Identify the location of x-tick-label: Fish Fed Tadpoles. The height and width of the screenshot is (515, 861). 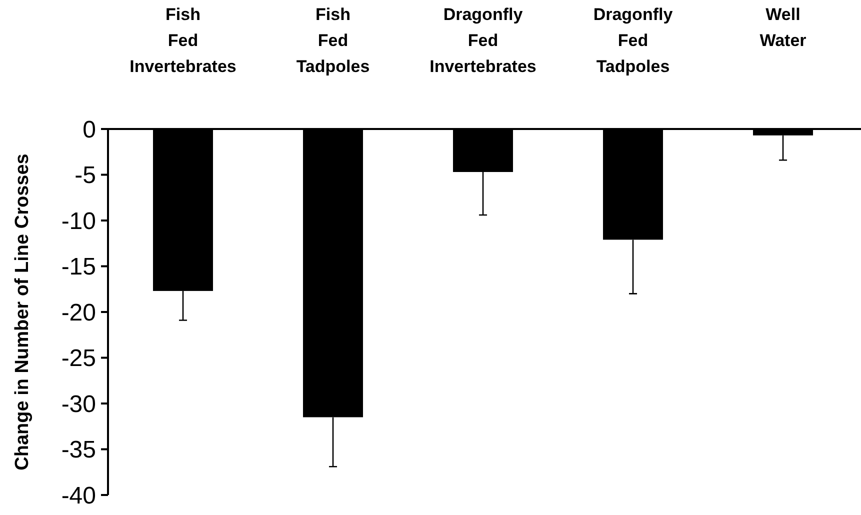
(333, 40).